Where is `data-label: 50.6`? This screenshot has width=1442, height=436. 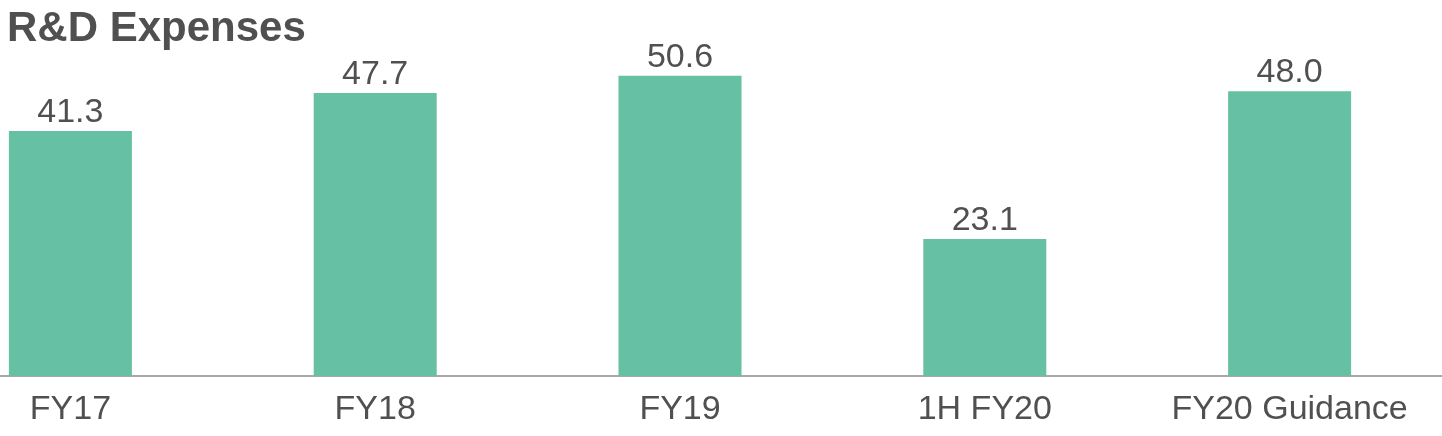 data-label: 50.6 is located at coordinates (680, 54).